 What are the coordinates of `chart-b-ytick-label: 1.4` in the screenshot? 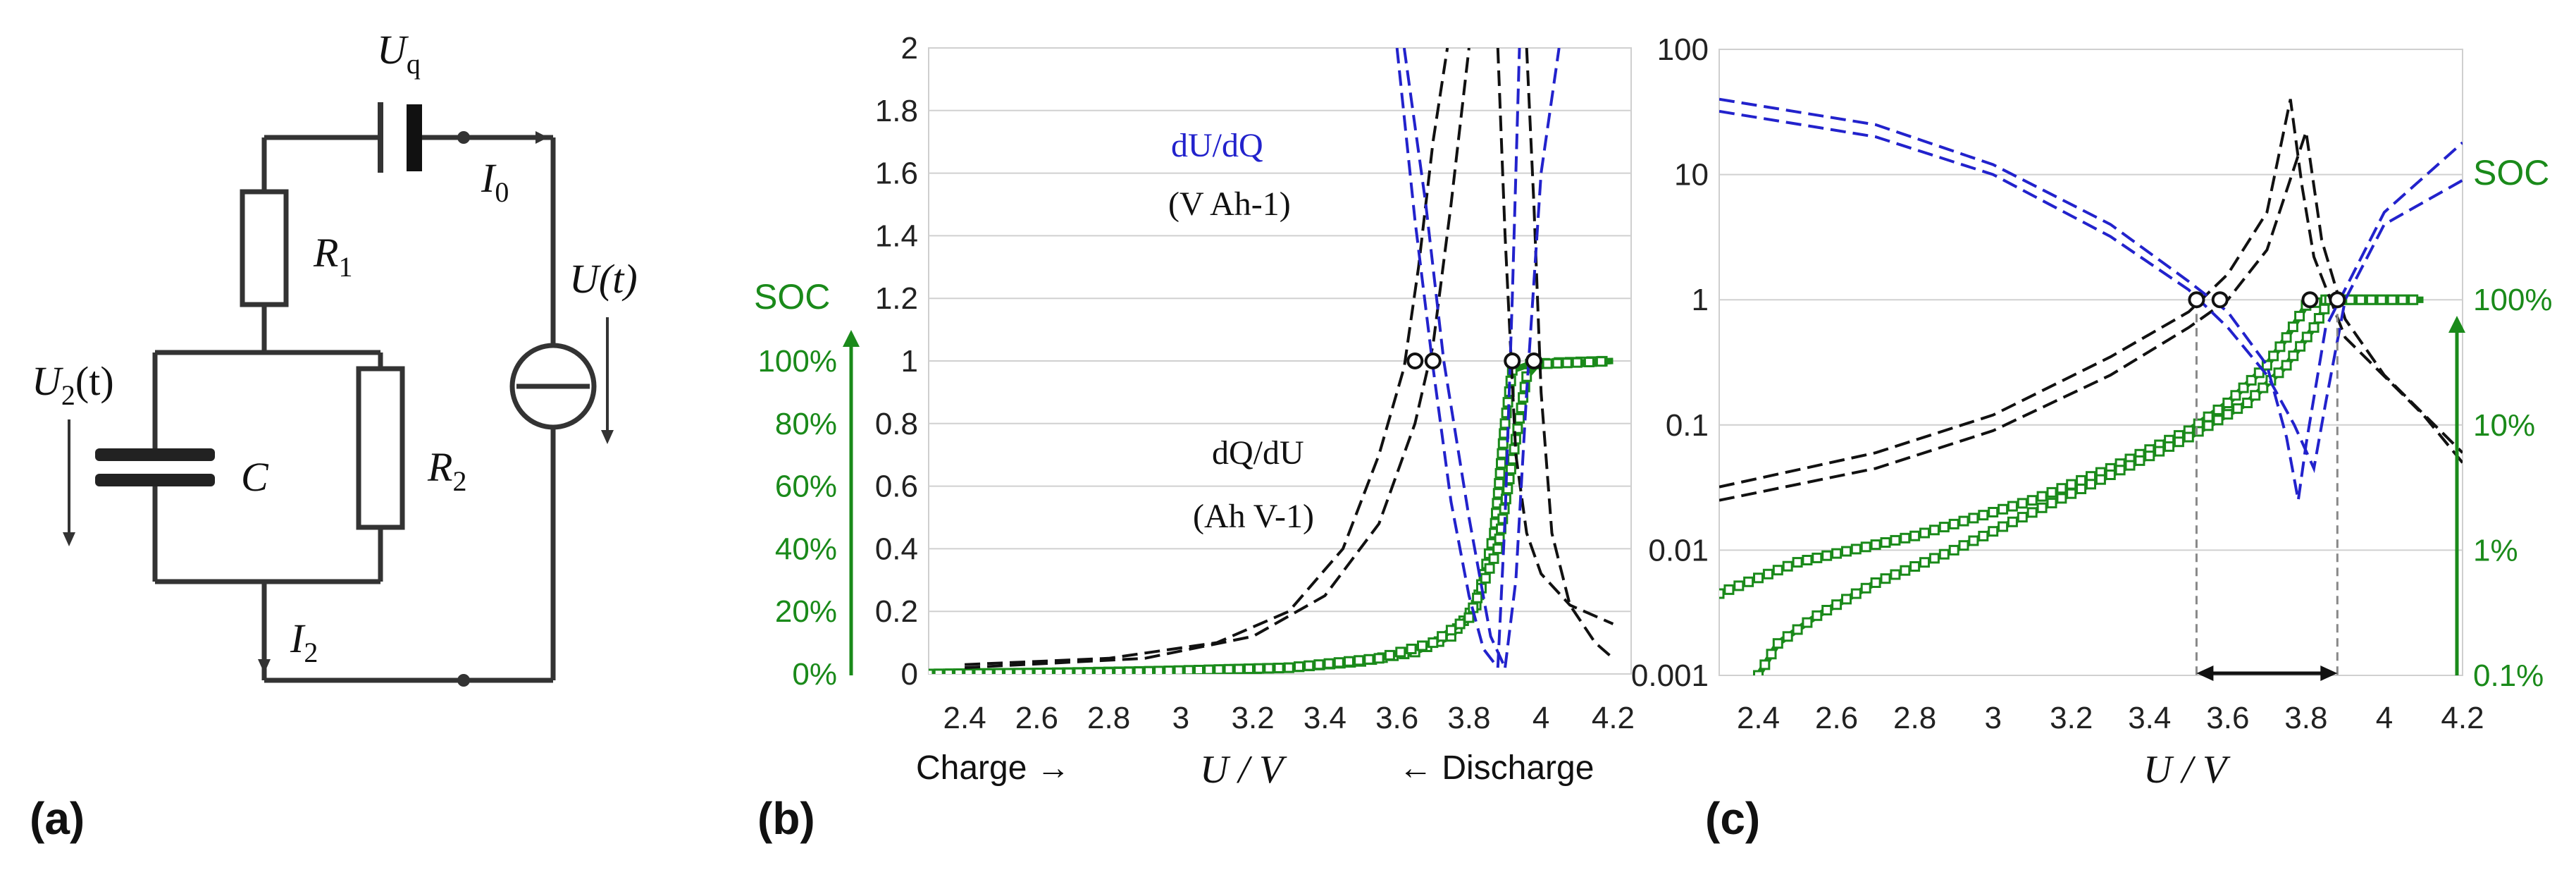 It's located at (896, 236).